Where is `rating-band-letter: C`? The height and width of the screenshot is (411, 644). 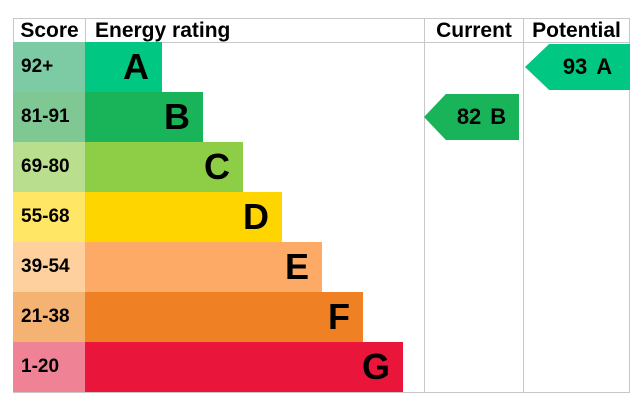 rating-band-letter: C is located at coordinates (217, 166).